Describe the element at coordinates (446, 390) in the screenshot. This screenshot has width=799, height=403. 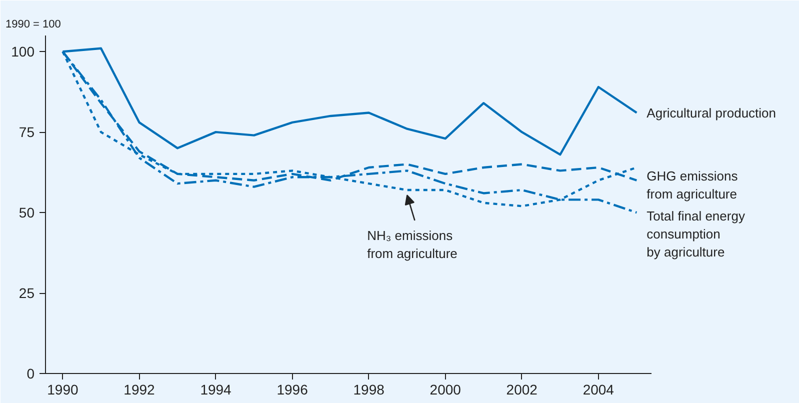
I see `x-tick-label: 2000` at that location.